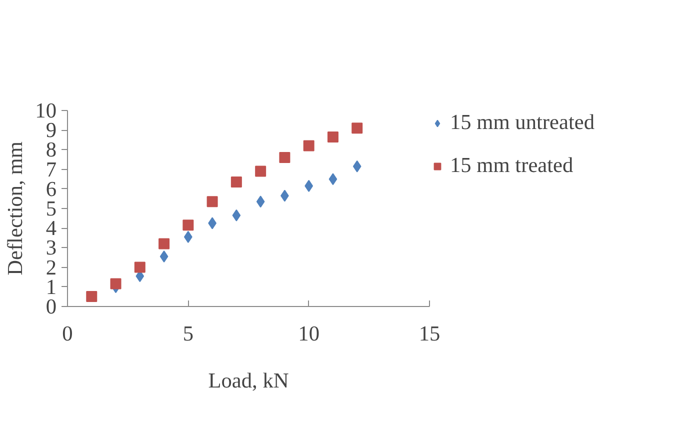  Describe the element at coordinates (188, 334) in the screenshot. I see `x-tick-label: 5` at that location.